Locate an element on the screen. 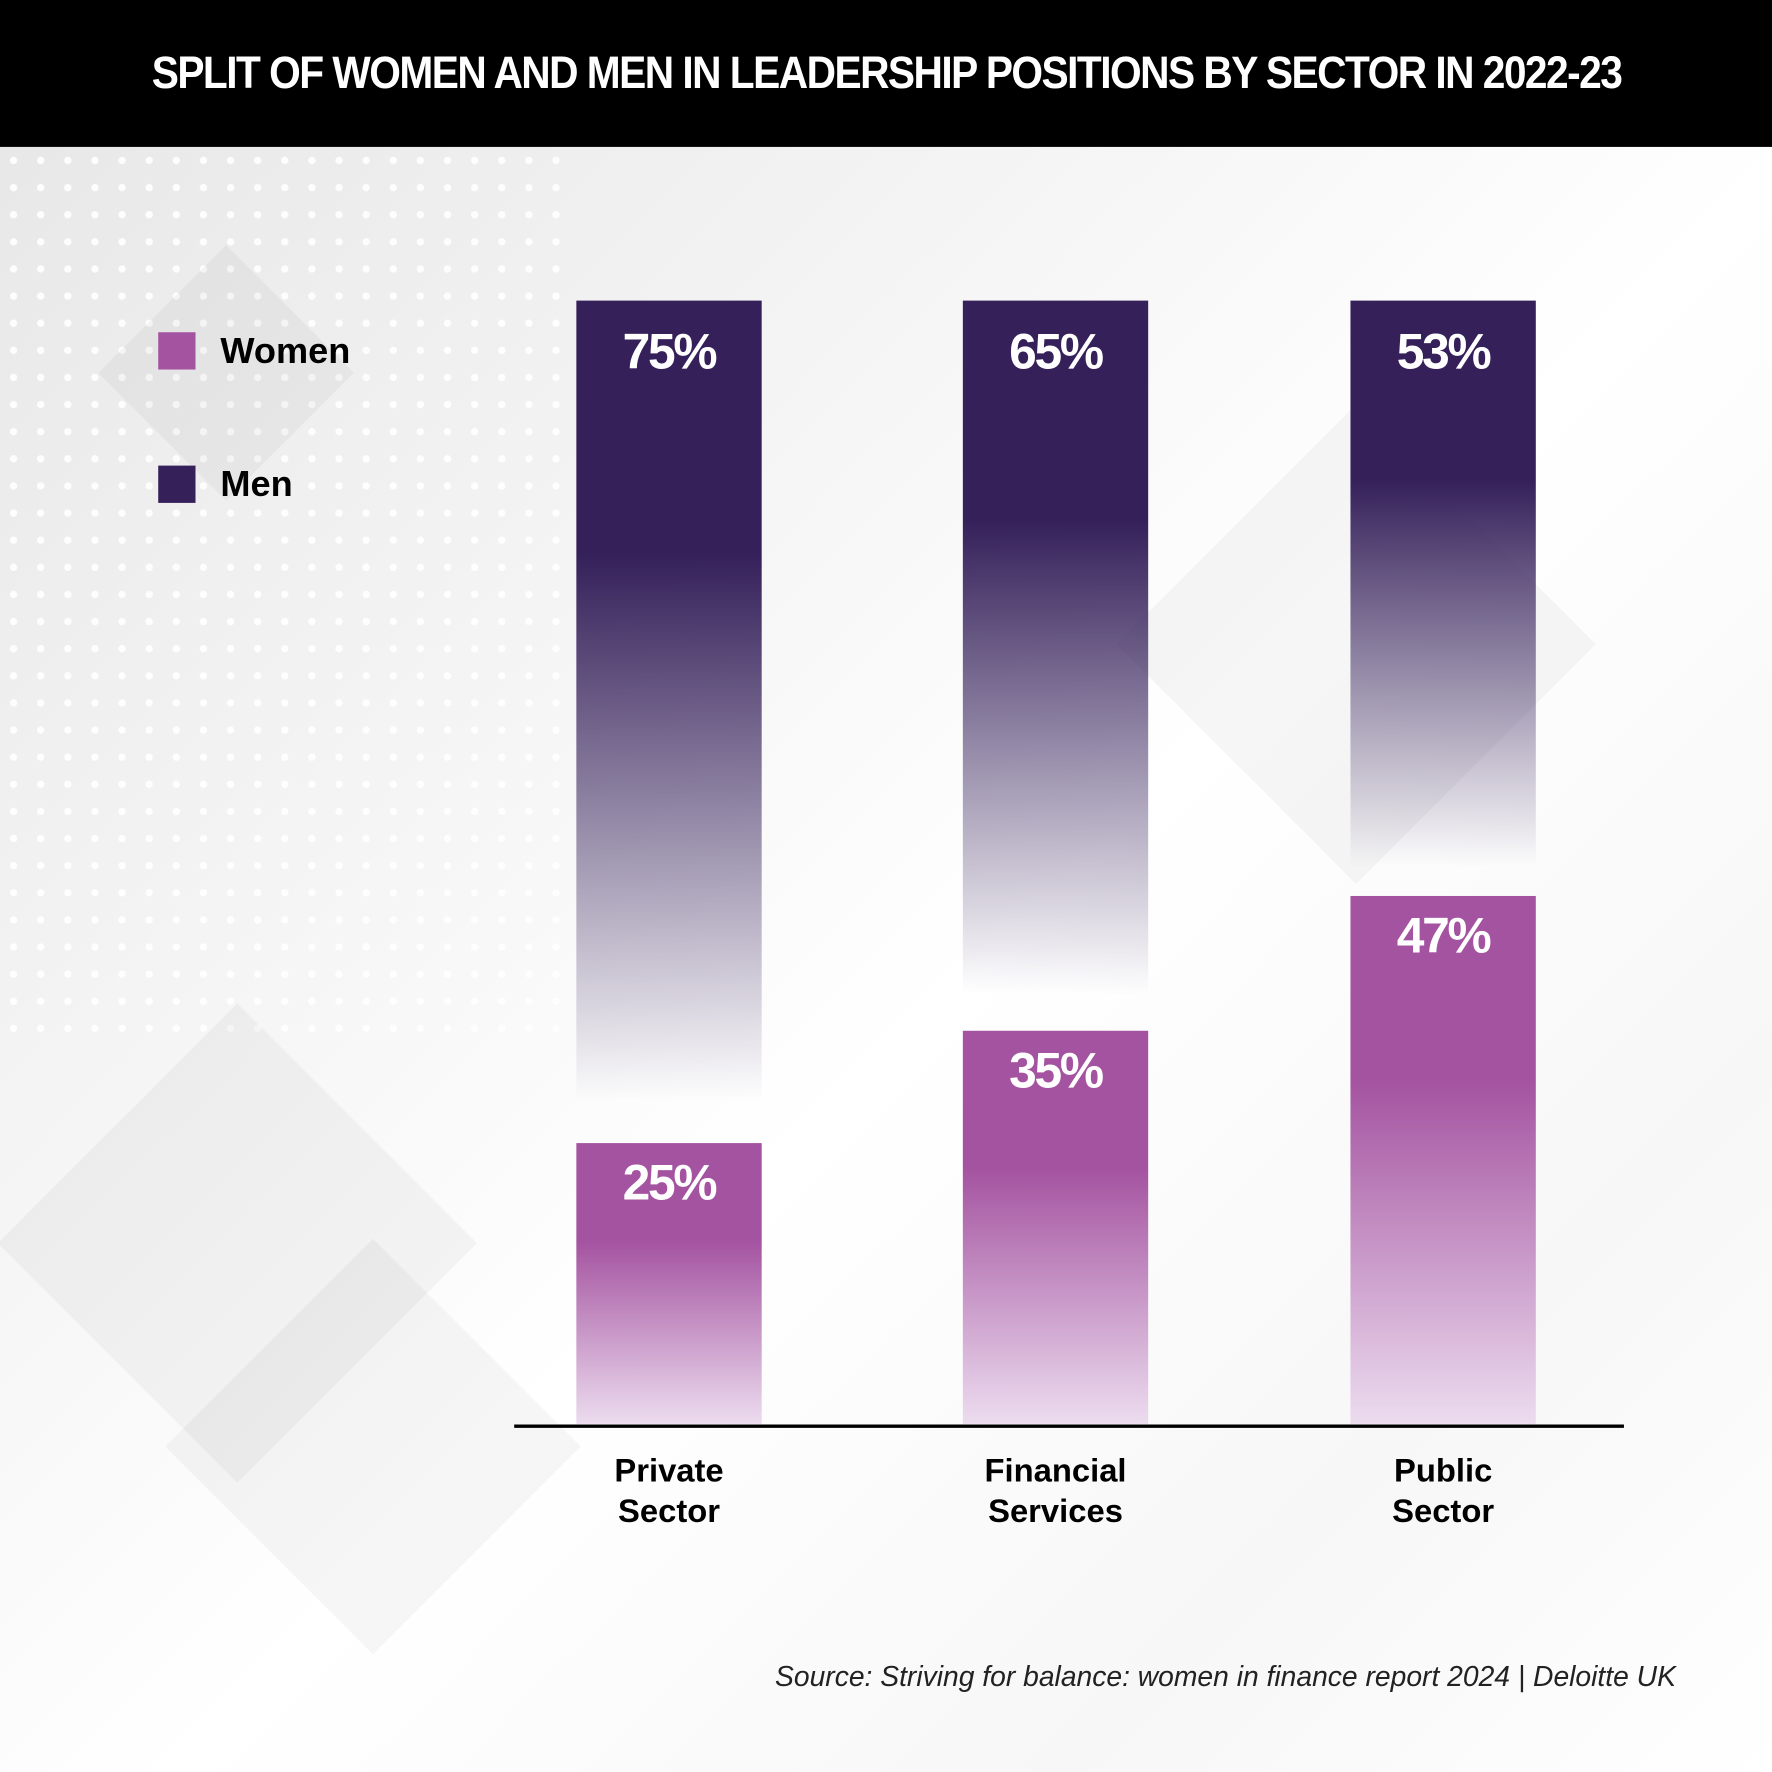  legend-swatch-men is located at coordinates (177, 484).